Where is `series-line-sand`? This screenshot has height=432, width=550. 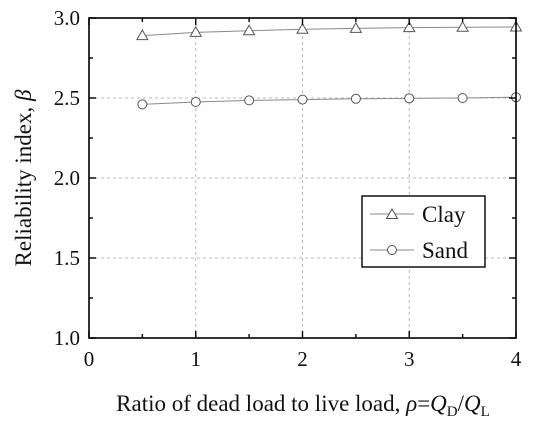 series-line-sand is located at coordinates (329, 100).